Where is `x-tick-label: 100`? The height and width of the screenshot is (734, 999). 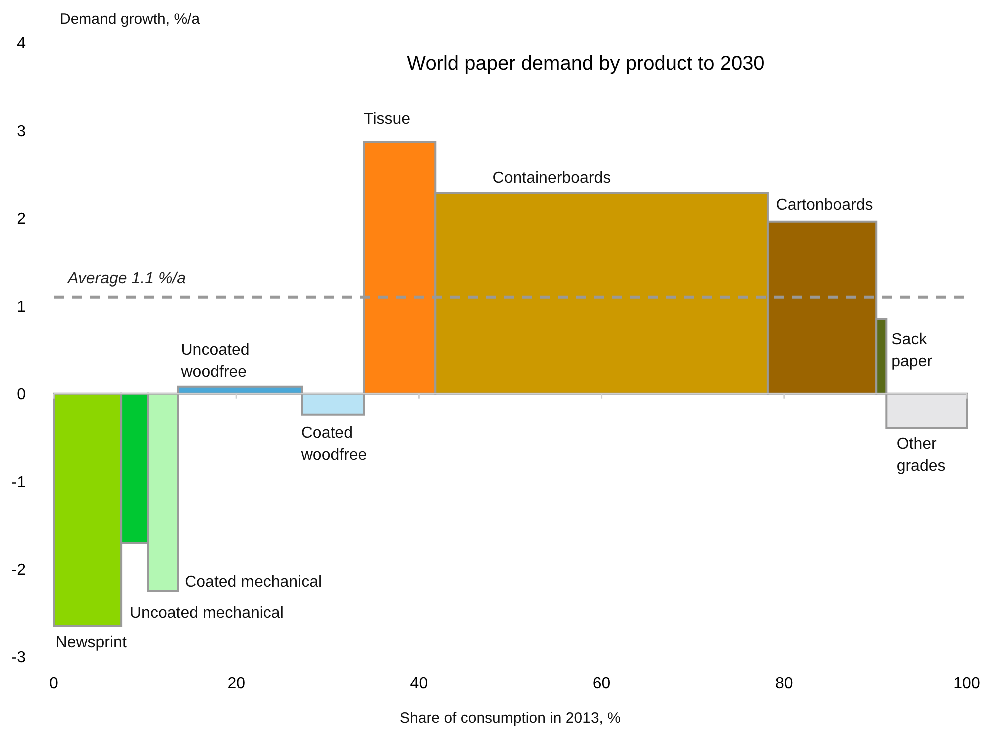 x-tick-label: 100 is located at coordinates (967, 683).